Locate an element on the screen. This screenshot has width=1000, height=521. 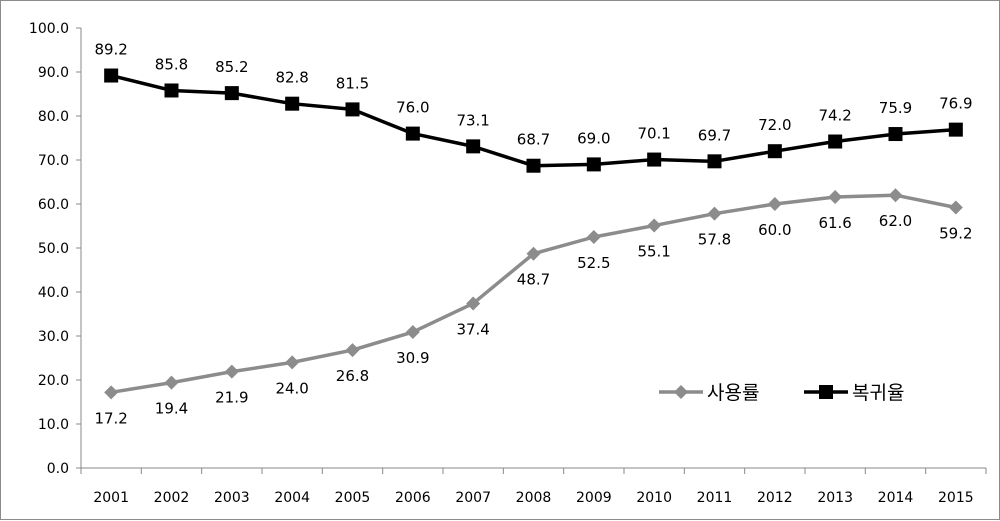
x-tick-label: 2008 is located at coordinates (534, 498).